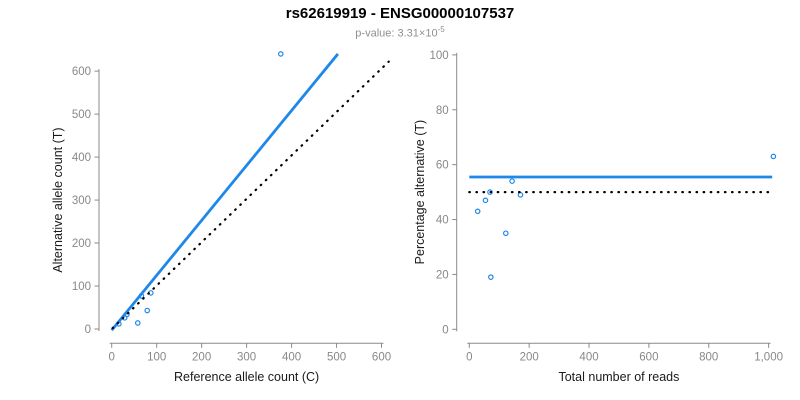  Describe the element at coordinates (442, 111) in the screenshot. I see `y-tick-label: 80` at that location.